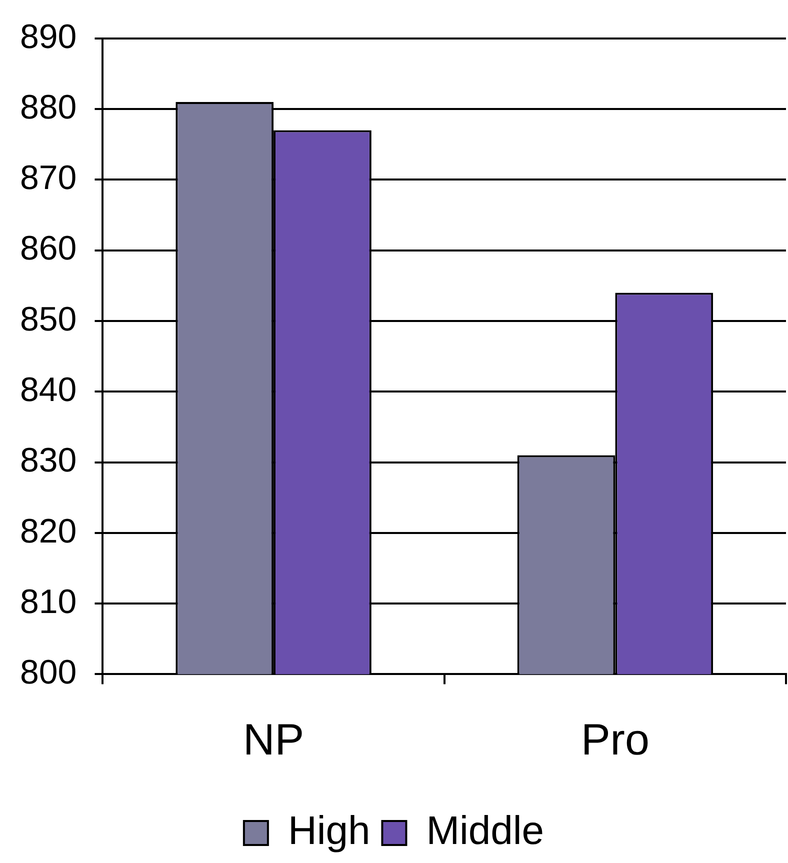 The width and height of the screenshot is (788, 863). I want to click on x-tick-label: Pro, so click(615, 740).